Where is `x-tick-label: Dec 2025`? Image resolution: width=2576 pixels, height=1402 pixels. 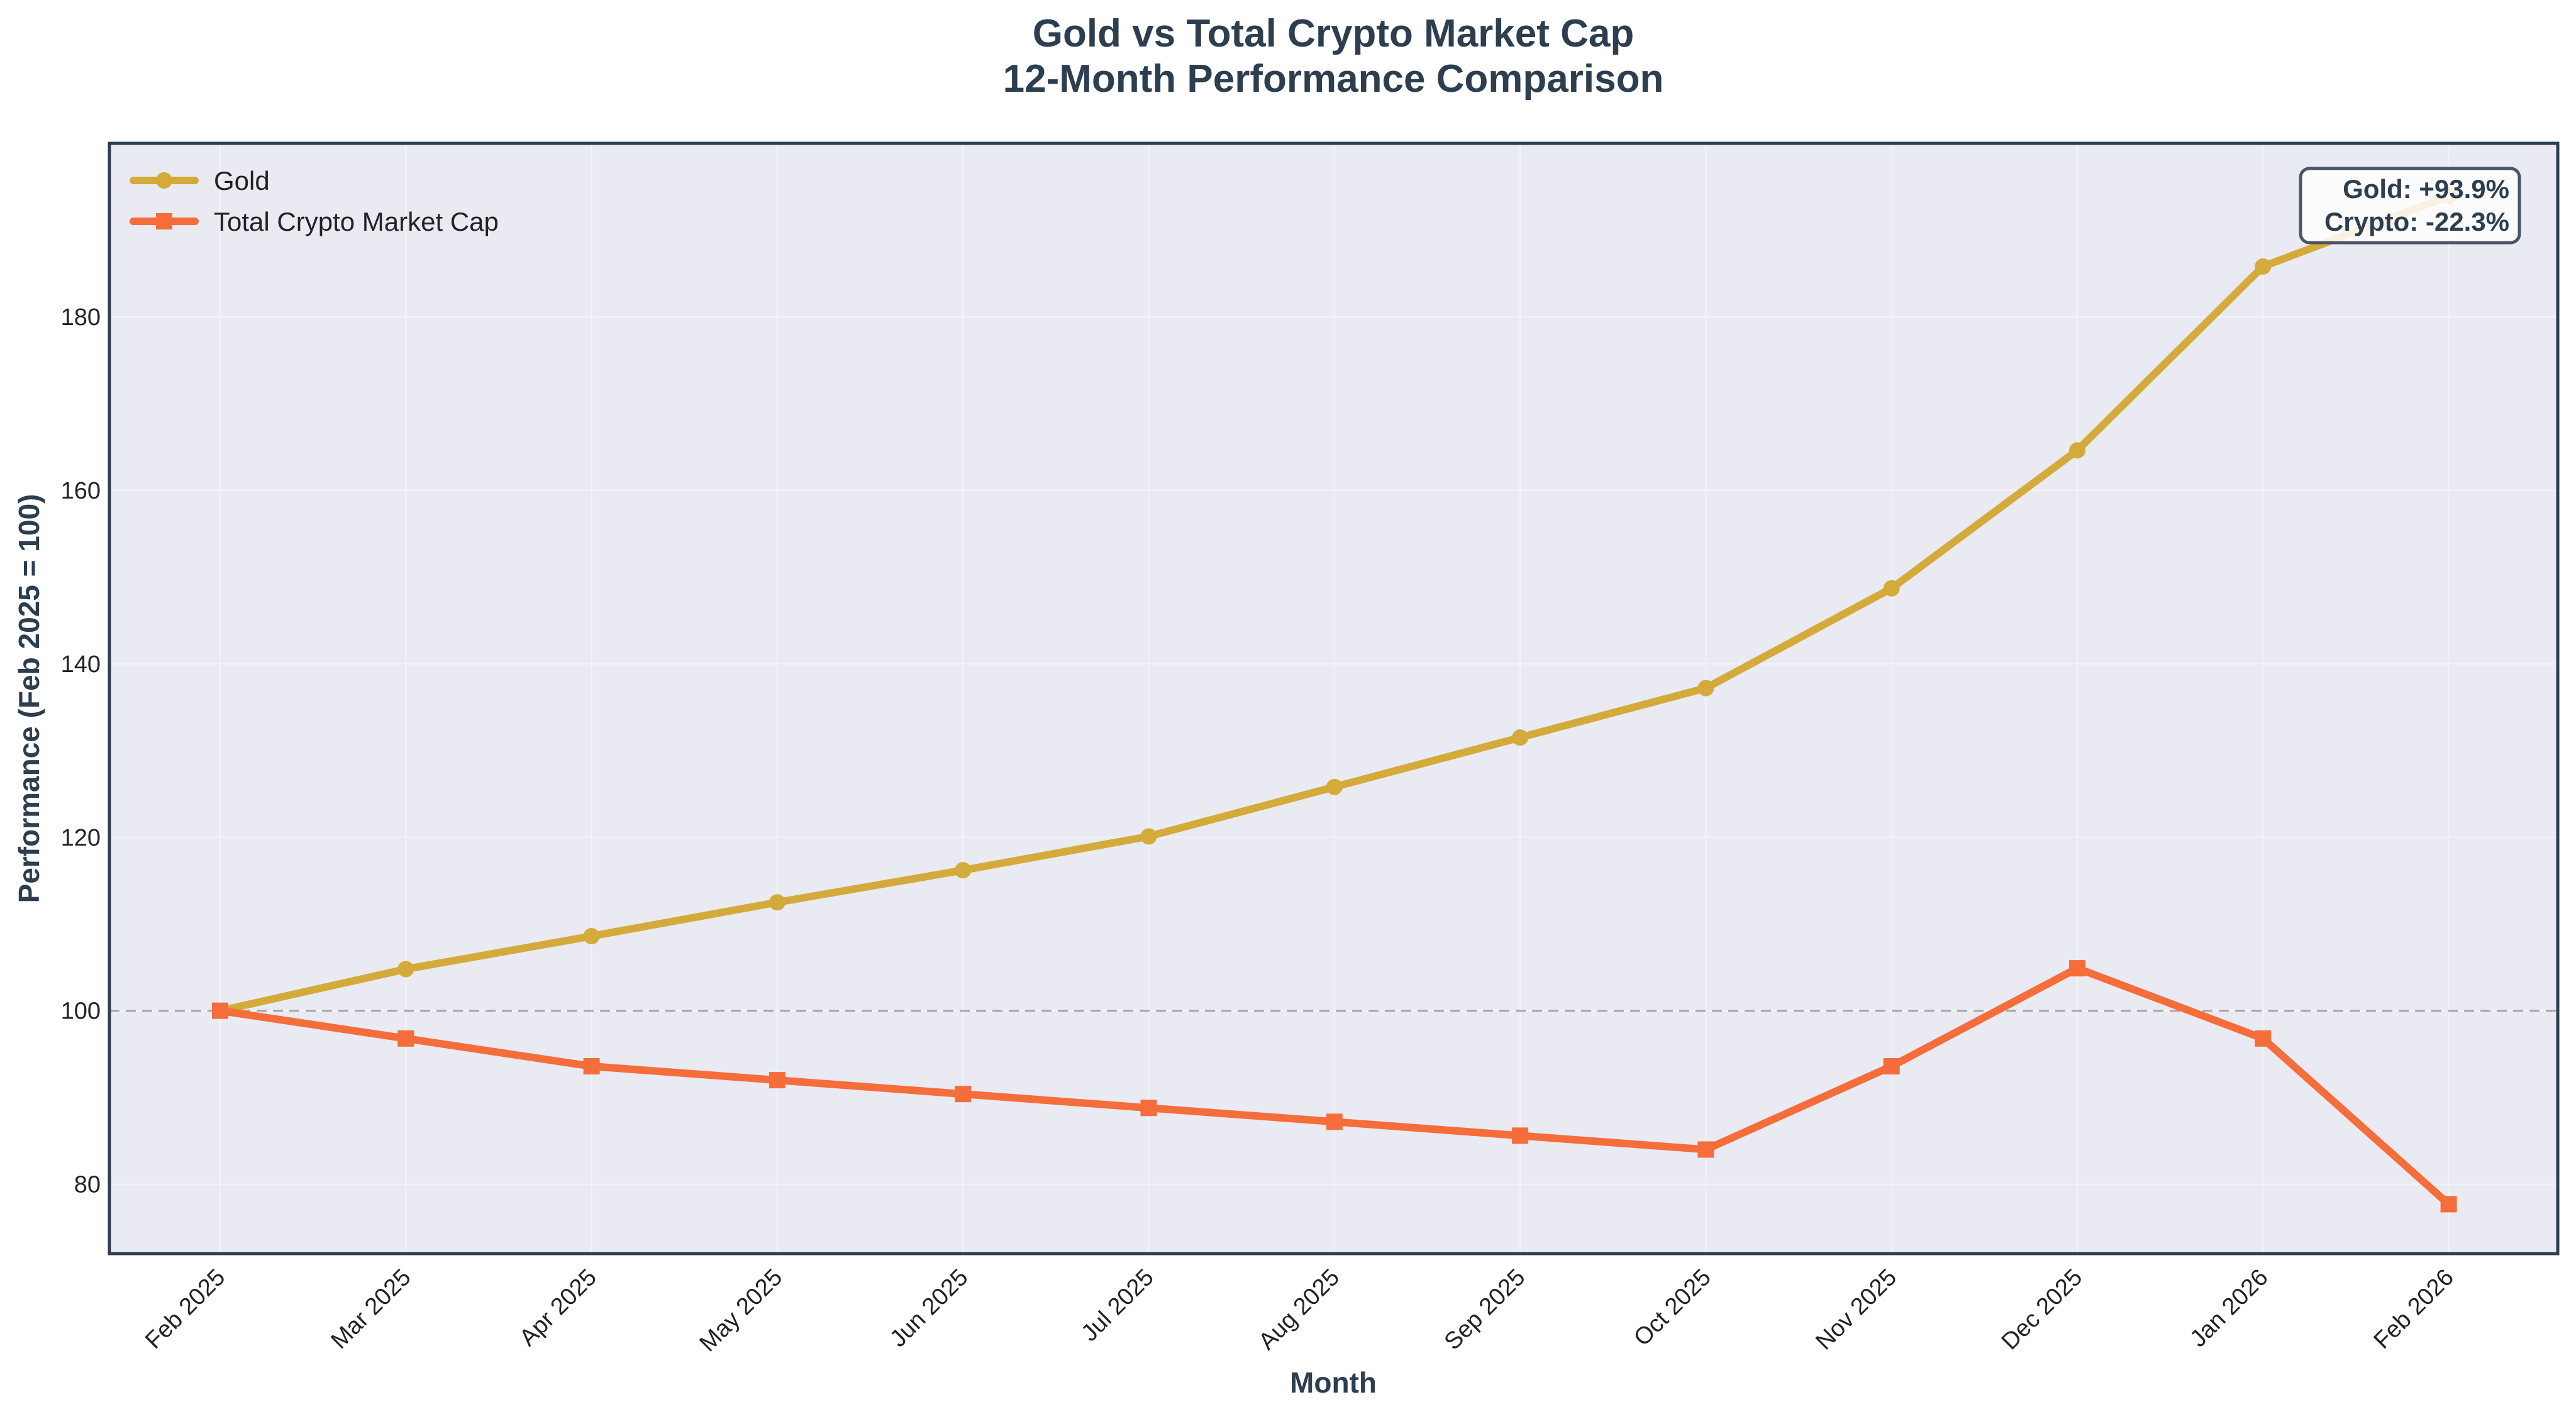 x-tick-label: Dec 2025 is located at coordinates (2042, 1309).